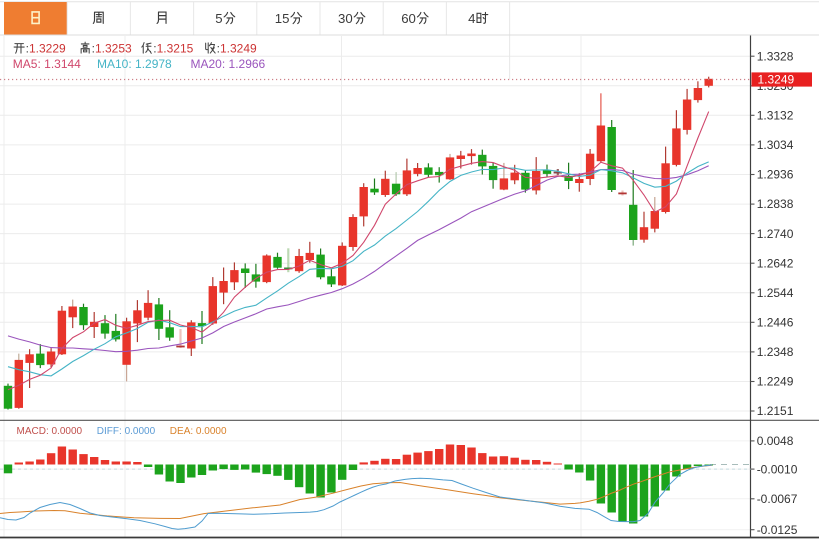  Describe the element at coordinates (777, 530) in the screenshot. I see `svg-text: -0.0125` at that location.